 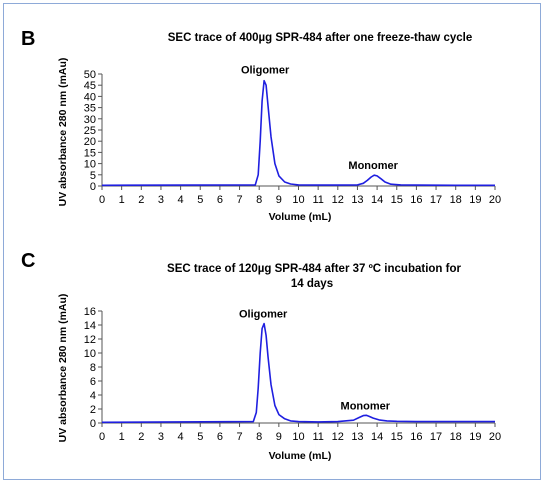 I want to click on chart-c-x-tick-label: 8, so click(x=259, y=437).